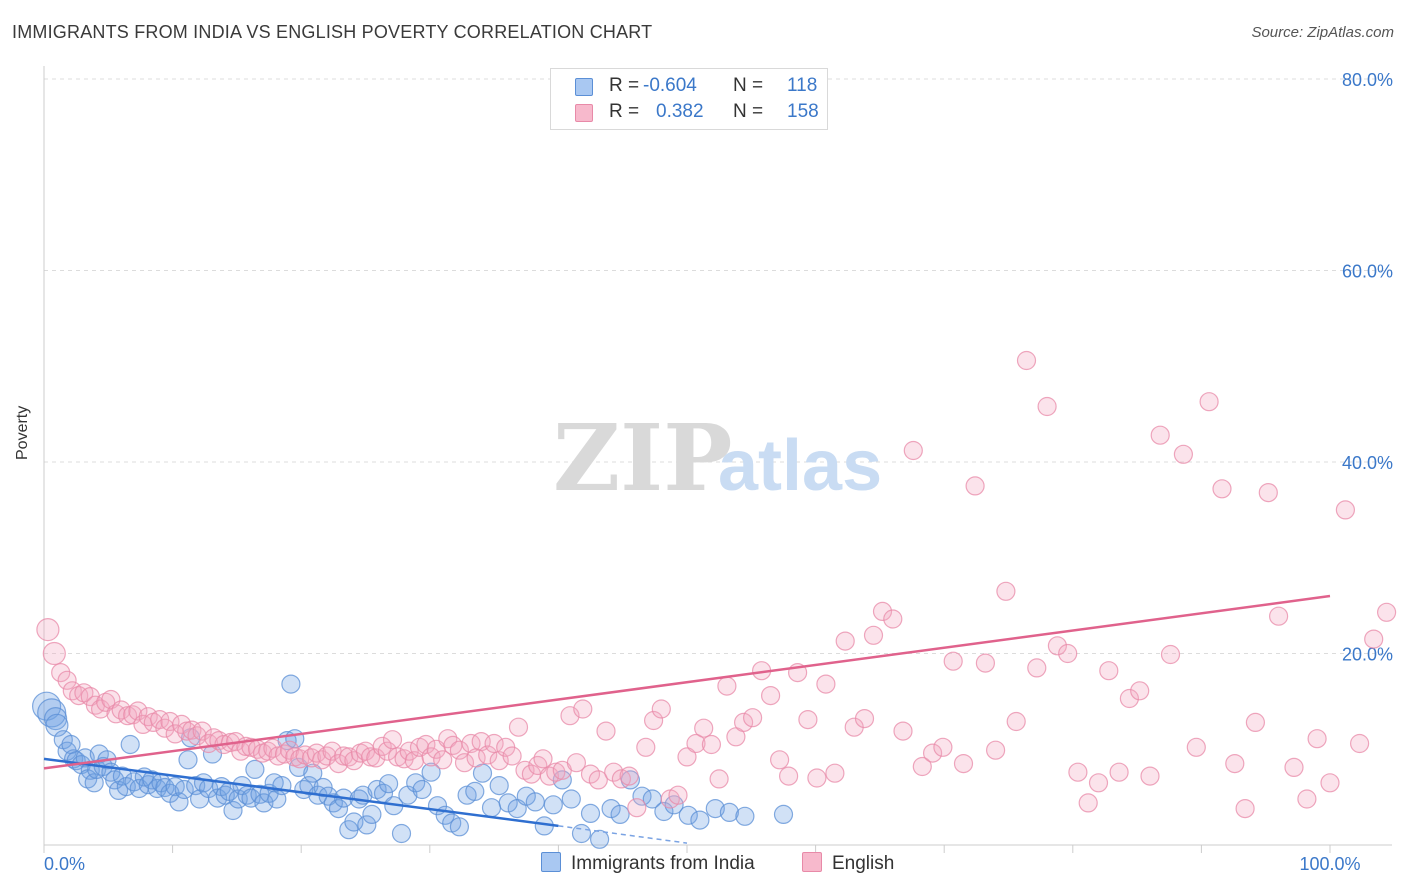  Describe the element at coordinates (663, 863) in the screenshot. I see `legend-label-india: Immigrants from India` at that location.